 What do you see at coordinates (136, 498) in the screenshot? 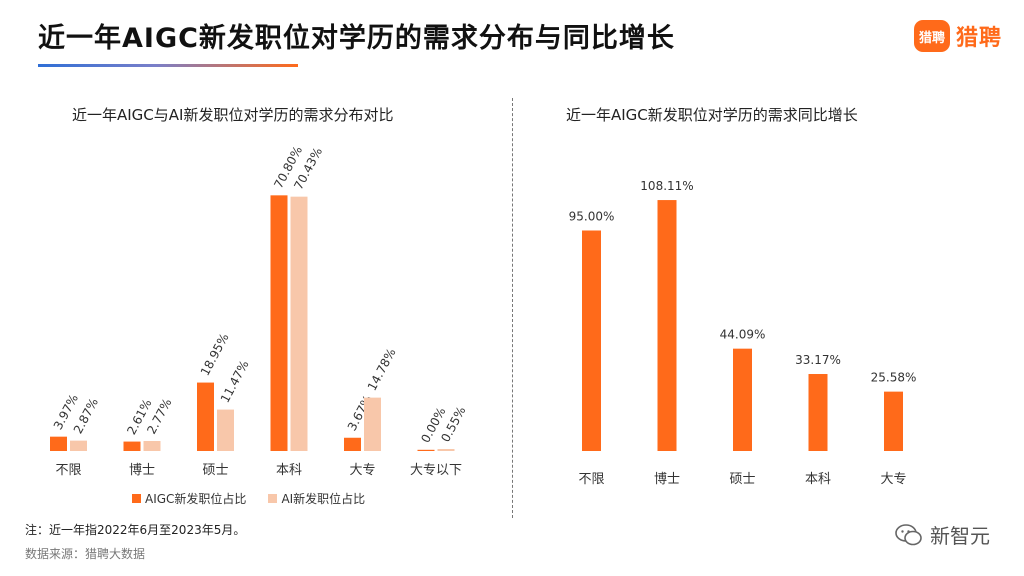
I see `legend-swatch-aigc` at bounding box center [136, 498].